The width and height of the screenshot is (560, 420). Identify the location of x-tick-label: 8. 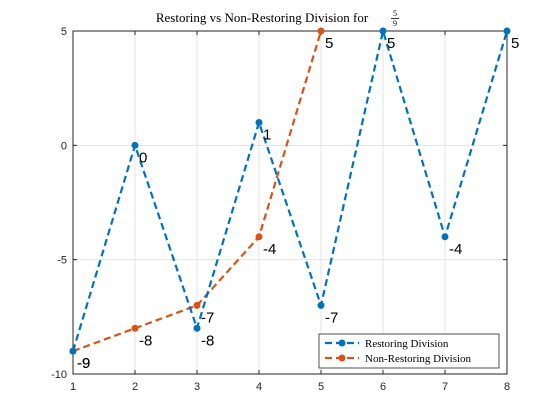
(507, 387).